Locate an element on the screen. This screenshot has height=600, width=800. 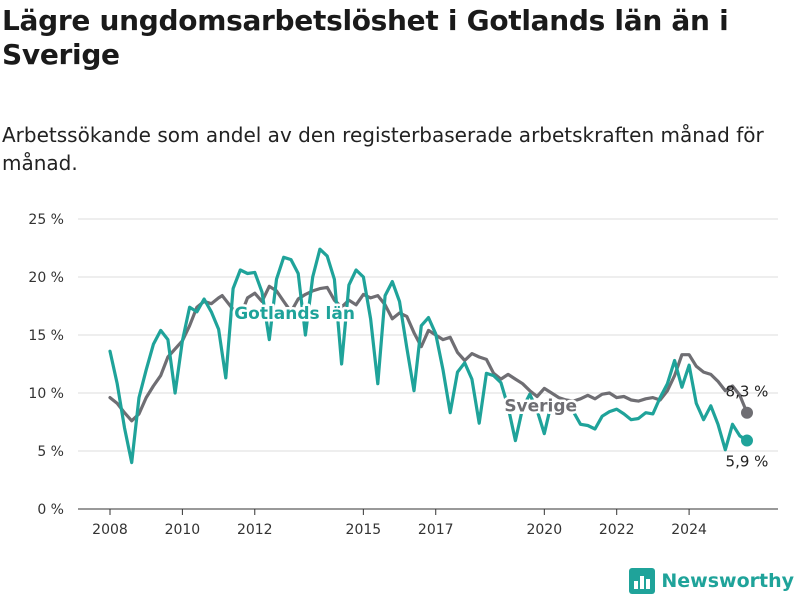
x-tick-label: 2020 is located at coordinates (544, 530).